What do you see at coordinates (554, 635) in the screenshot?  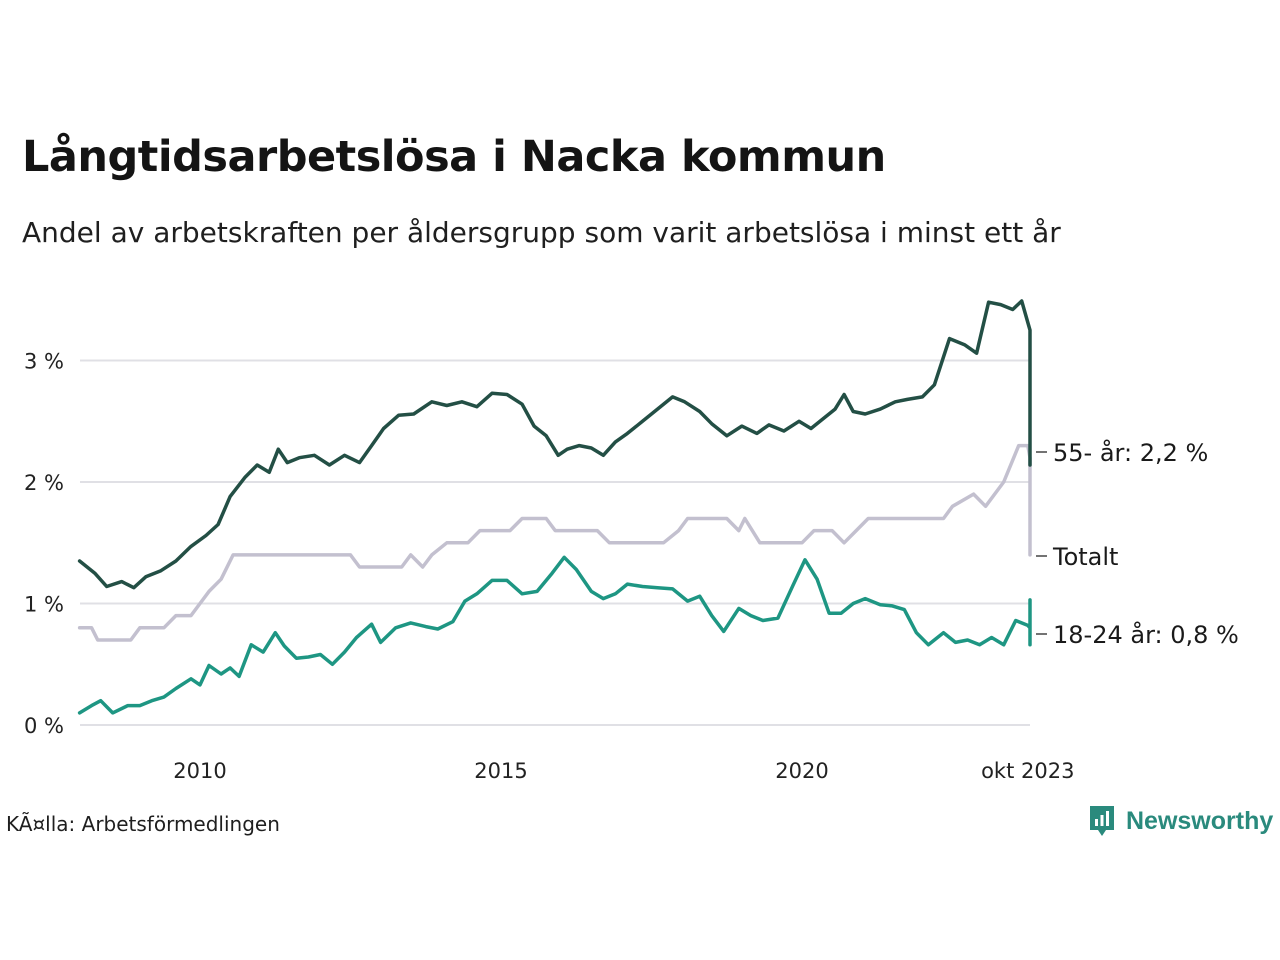 I see `series-line-18-24-r` at bounding box center [554, 635].